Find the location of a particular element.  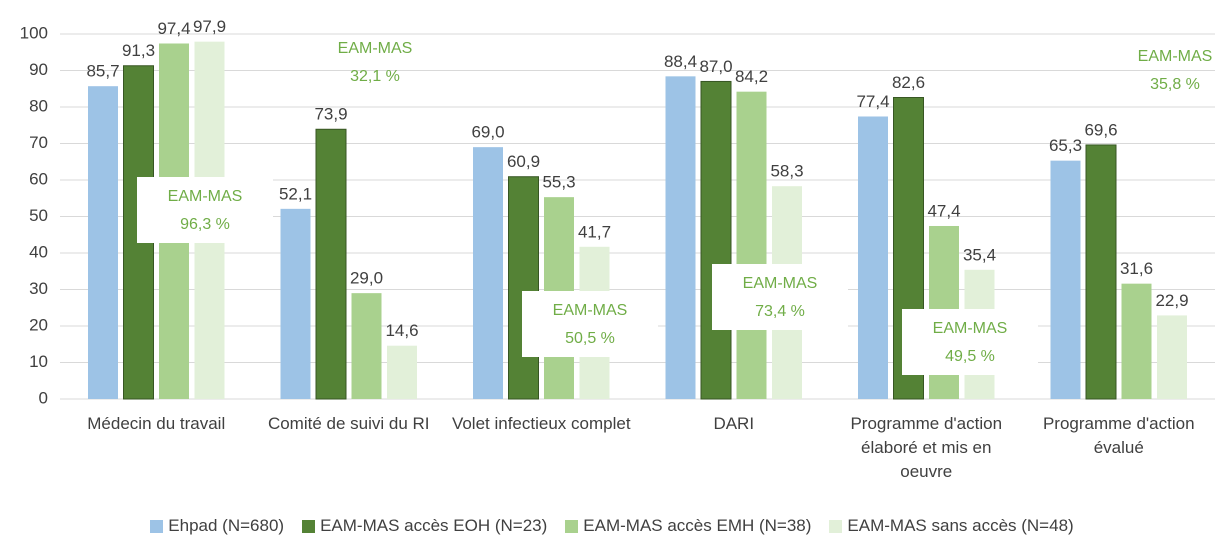

y-tick-label: 90 is located at coordinates (38, 69).